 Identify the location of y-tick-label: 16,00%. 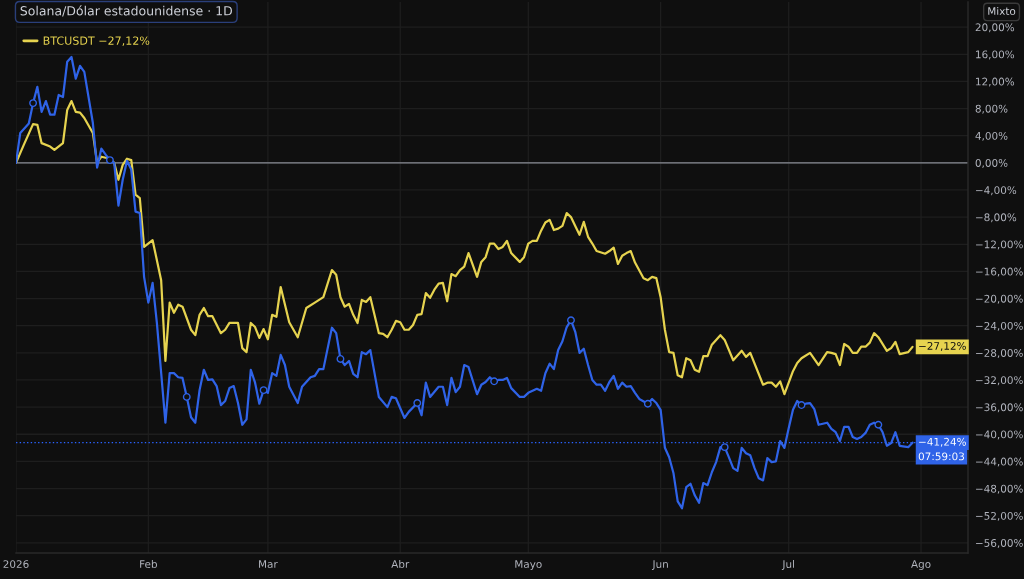
(995, 55).